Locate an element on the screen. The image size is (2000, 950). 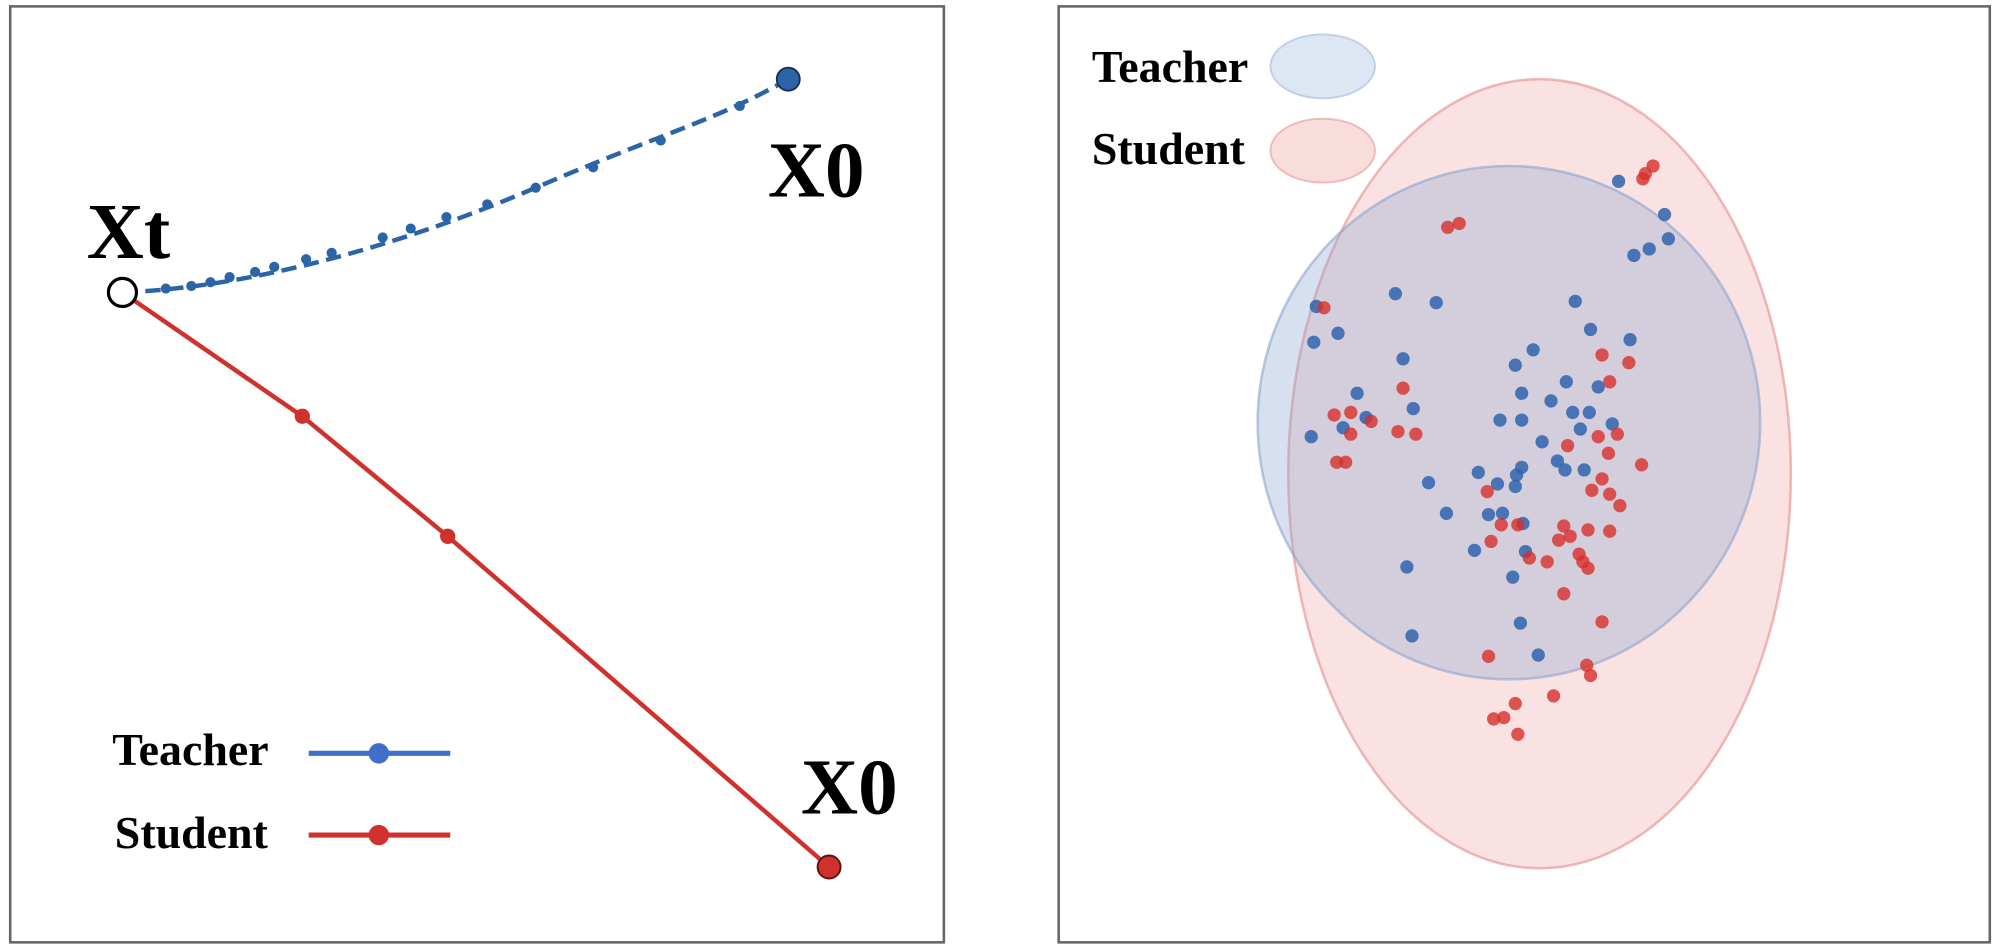
start-point is located at coordinates (122, 292).